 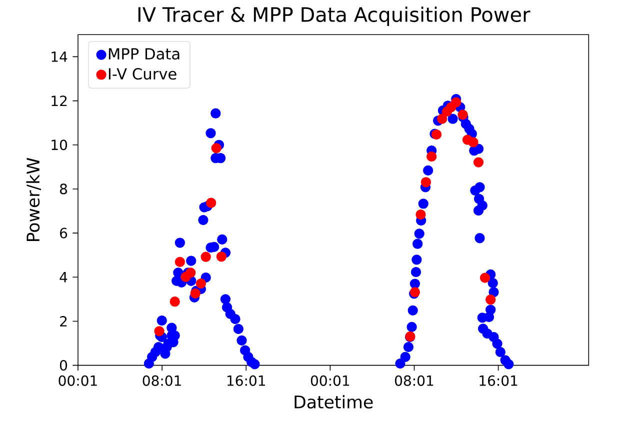 What do you see at coordinates (63, 321) in the screenshot?
I see `y-tick-label: 2` at bounding box center [63, 321].